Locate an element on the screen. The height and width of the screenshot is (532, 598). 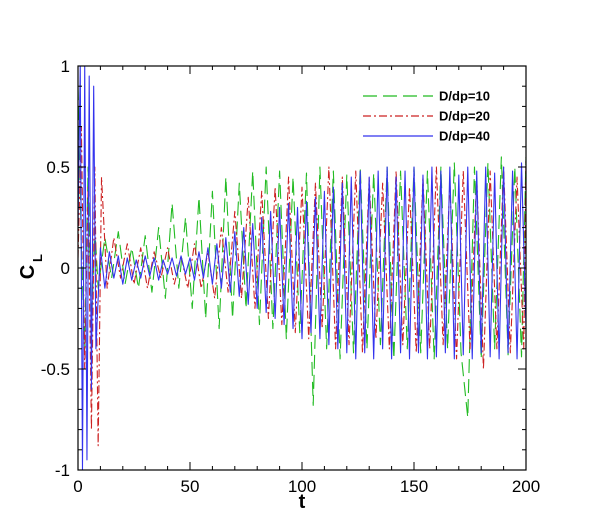
legend: D/dp=10 D/dp=20 D/dp=40 is located at coordinates (426, 116).